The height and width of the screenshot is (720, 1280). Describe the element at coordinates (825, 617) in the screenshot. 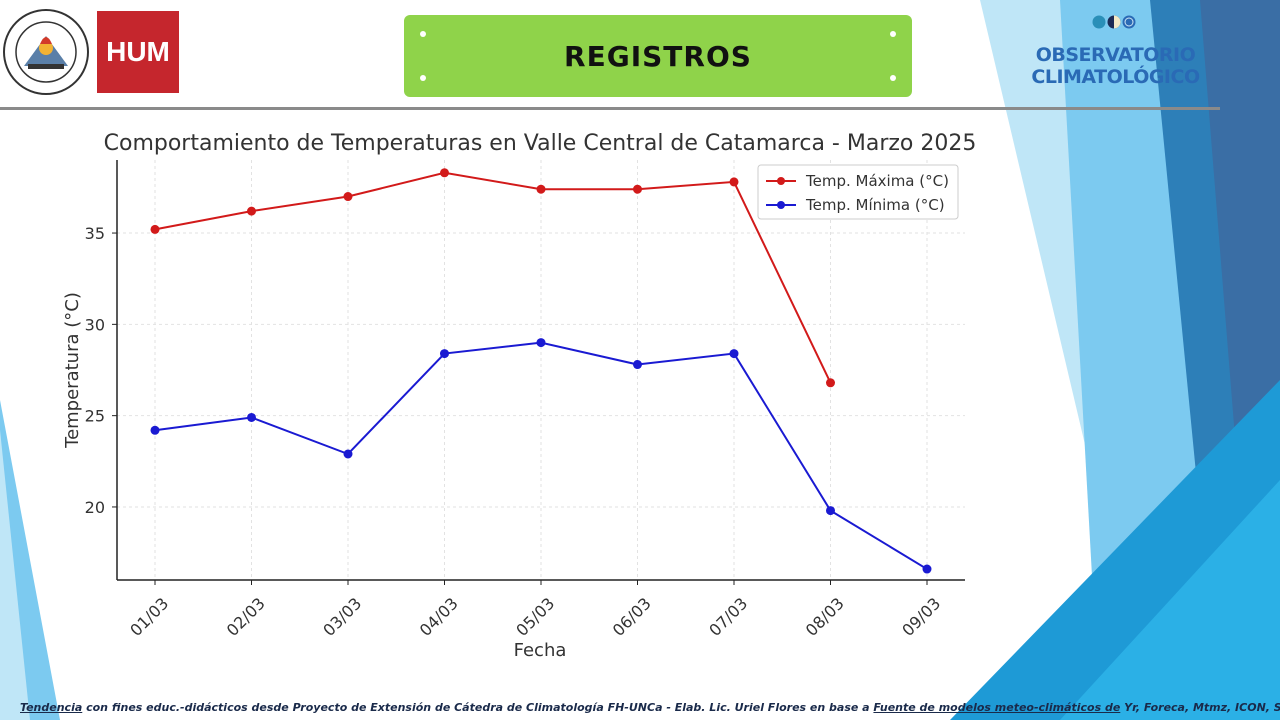

I see `x-tick-label: 08/03` at that location.